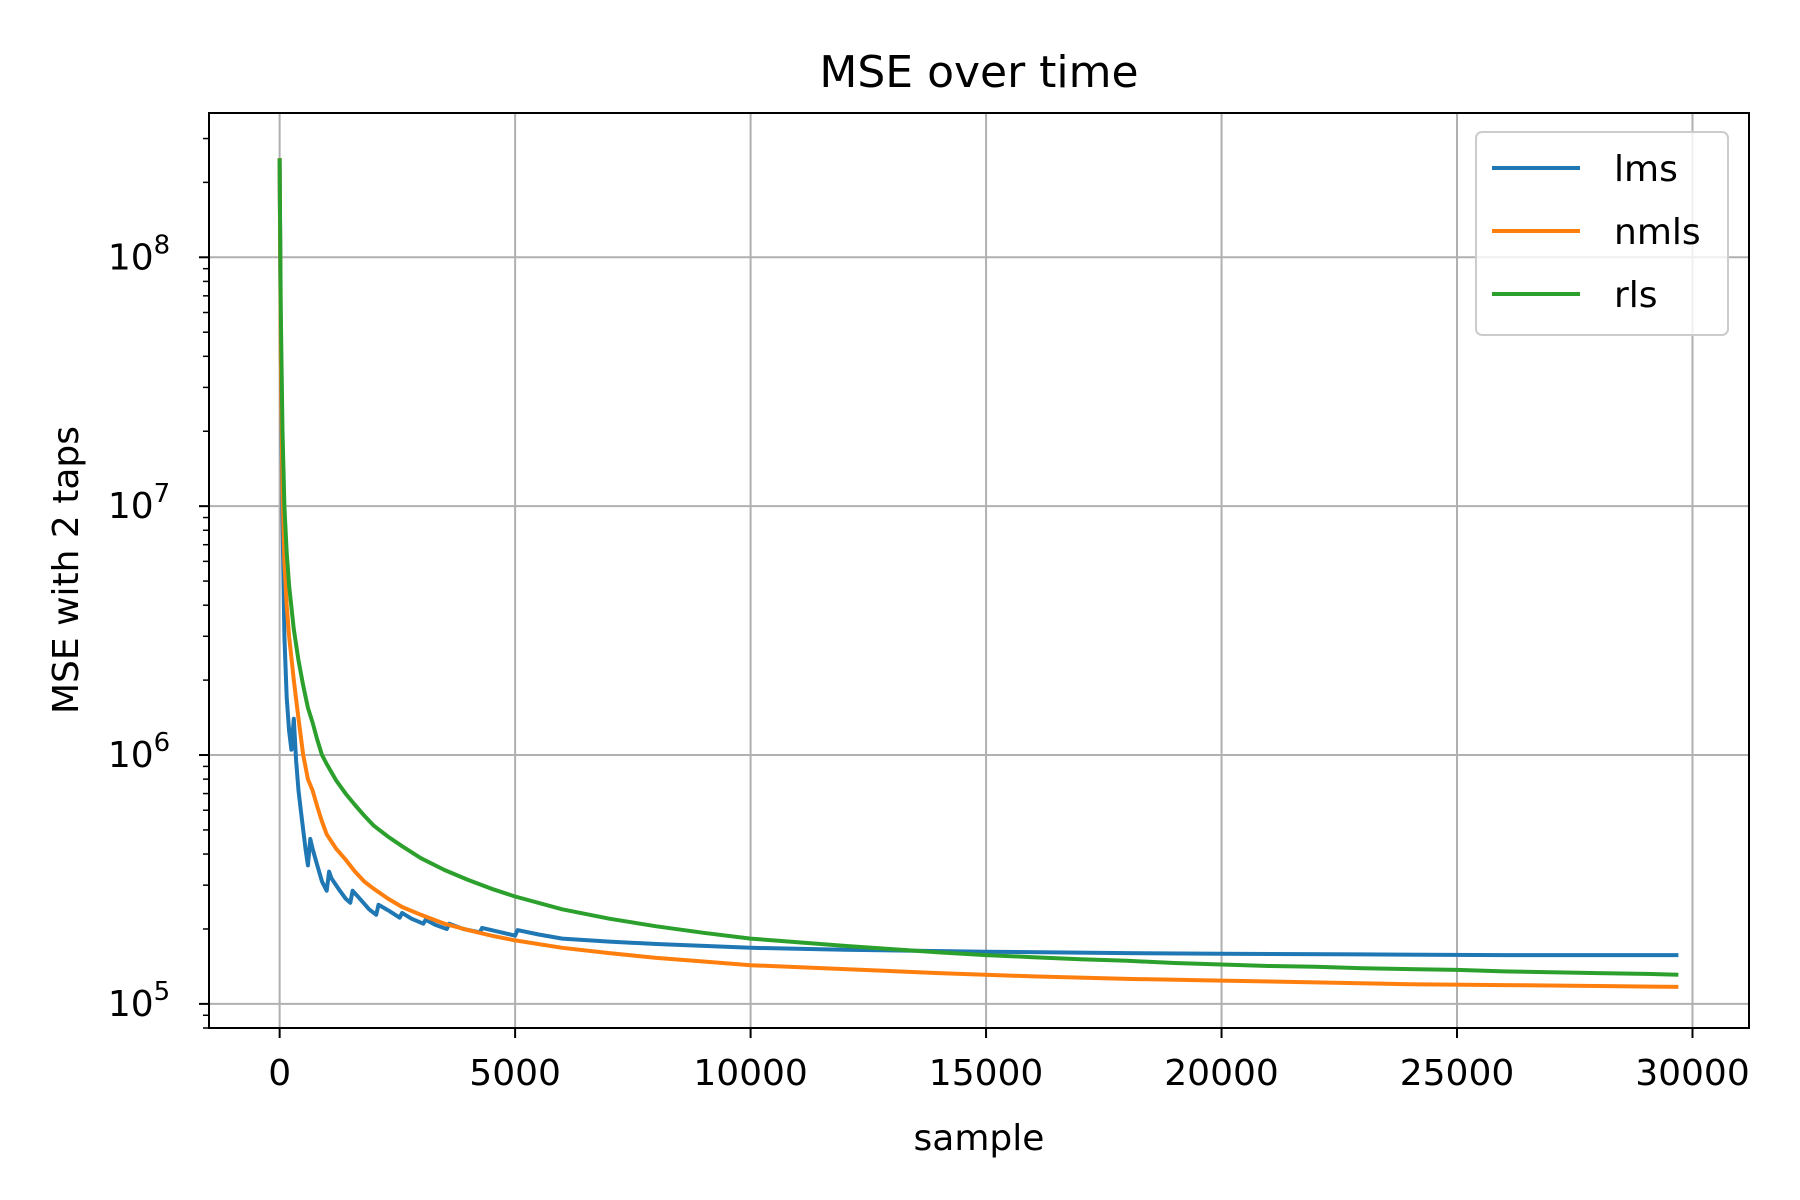  What do you see at coordinates (1646, 169) in the screenshot?
I see `legend-label-lms: lms` at bounding box center [1646, 169].